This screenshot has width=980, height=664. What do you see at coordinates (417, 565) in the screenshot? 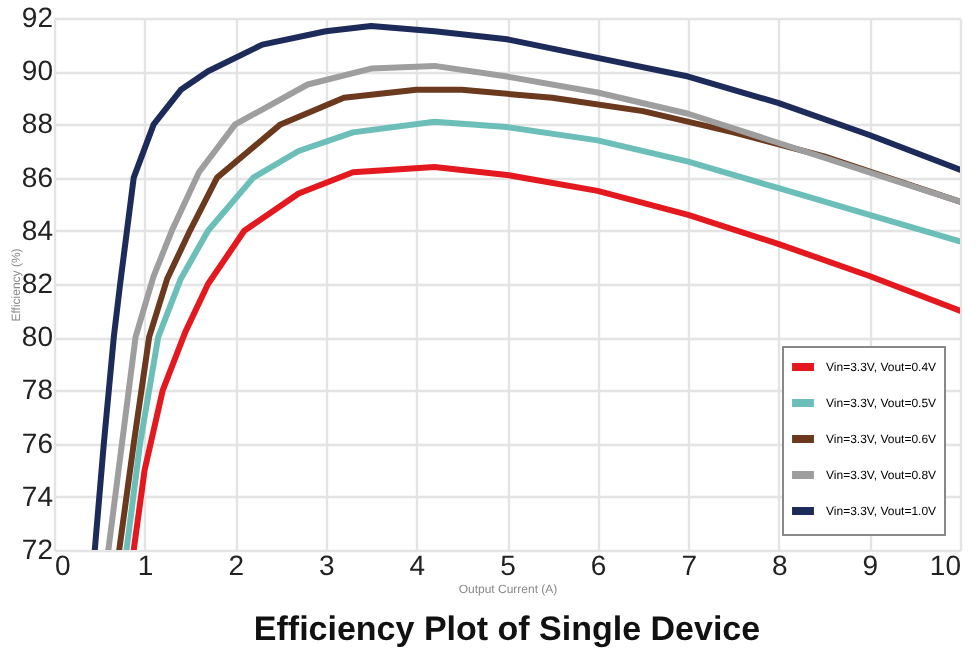
I see `x-tick-label: 4` at bounding box center [417, 565].